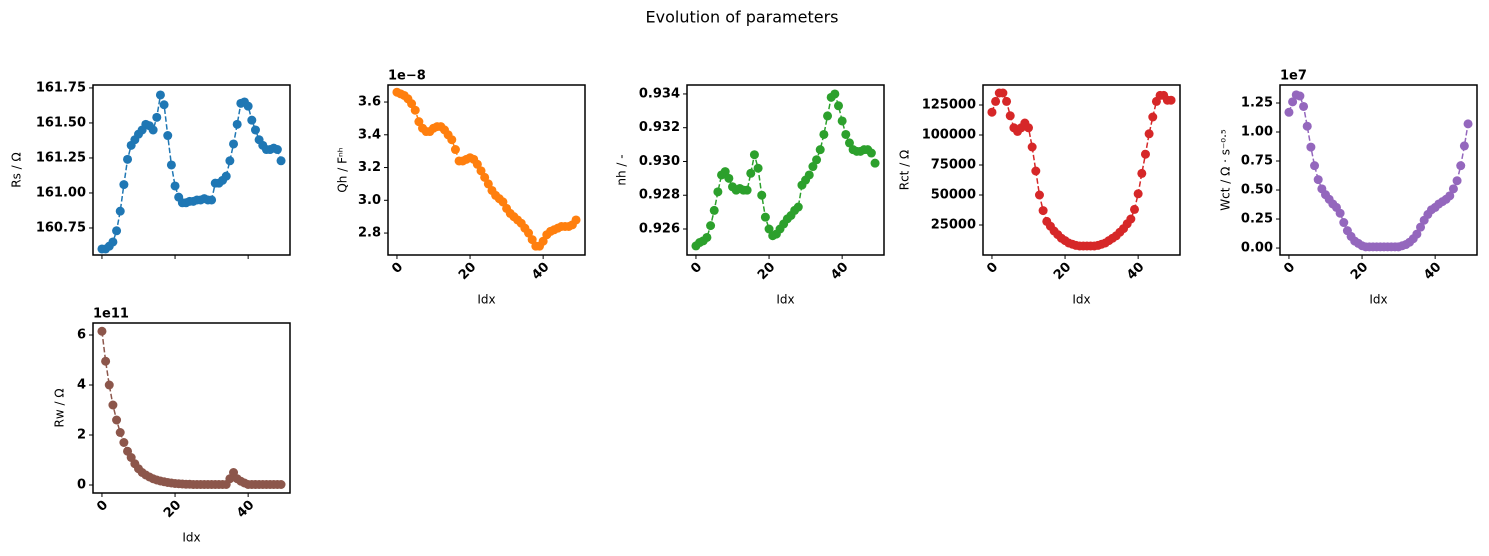 The width and height of the screenshot is (1489, 556). What do you see at coordinates (343, 169) in the screenshot?
I see `y-axis-label: Qh / Fⁿʰ` at bounding box center [343, 169].